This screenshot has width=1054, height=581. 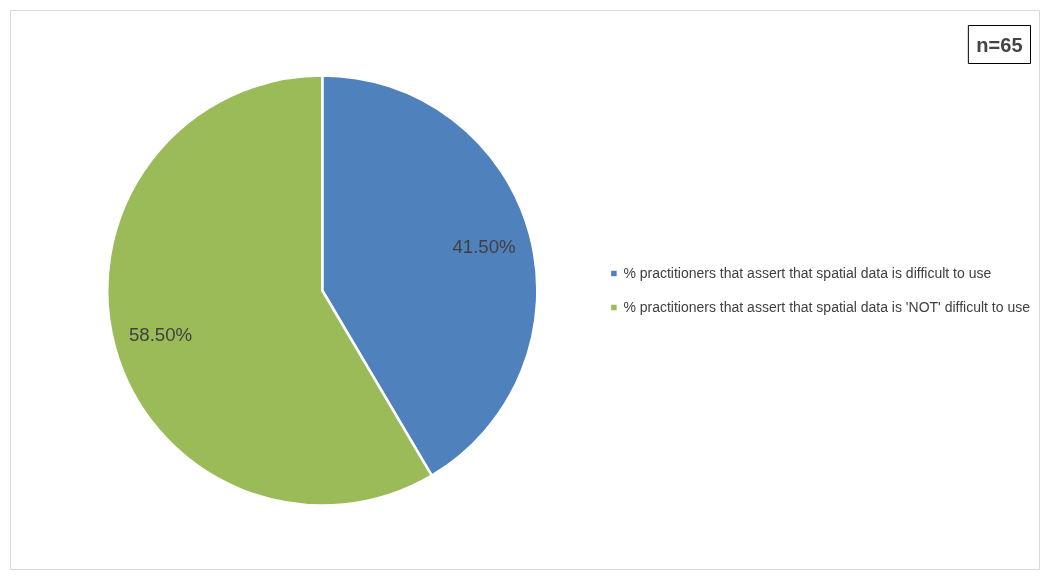 I want to click on data-label: 58.50%, so click(x=160, y=335).